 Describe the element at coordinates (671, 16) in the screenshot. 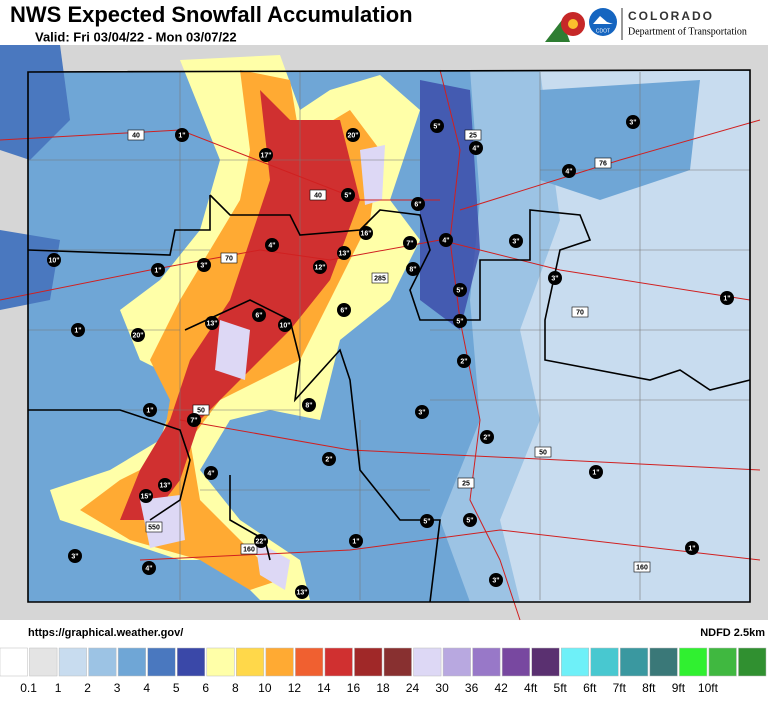

I see `logo-name: COLORADO` at that location.